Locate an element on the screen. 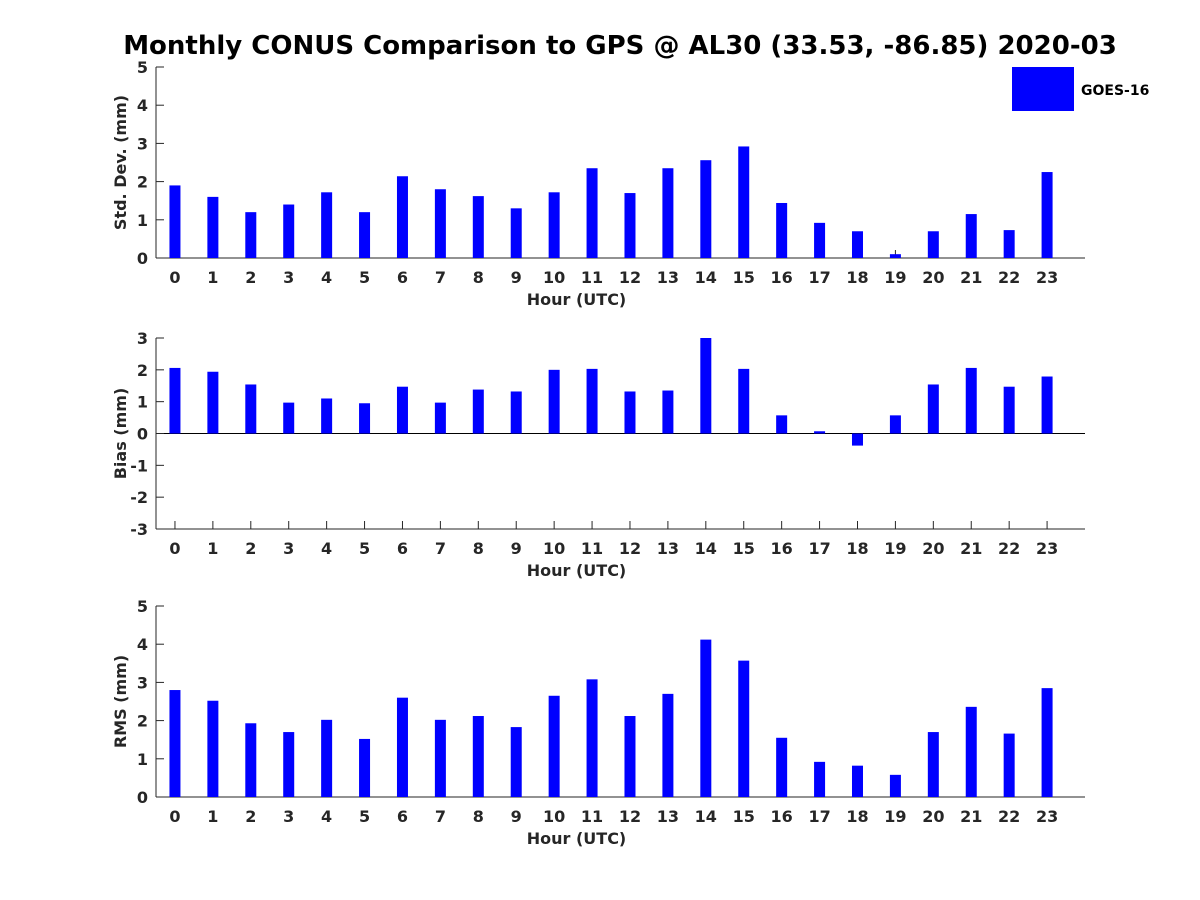  x-tick-label: 20 is located at coordinates (933, 548).